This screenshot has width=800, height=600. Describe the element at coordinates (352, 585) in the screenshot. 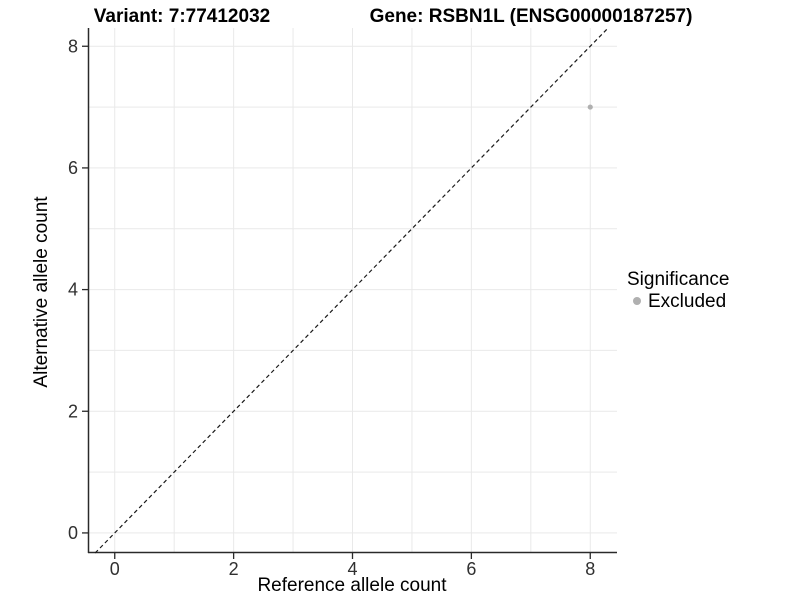

I see `x-axis-title: Reference allele count` at that location.